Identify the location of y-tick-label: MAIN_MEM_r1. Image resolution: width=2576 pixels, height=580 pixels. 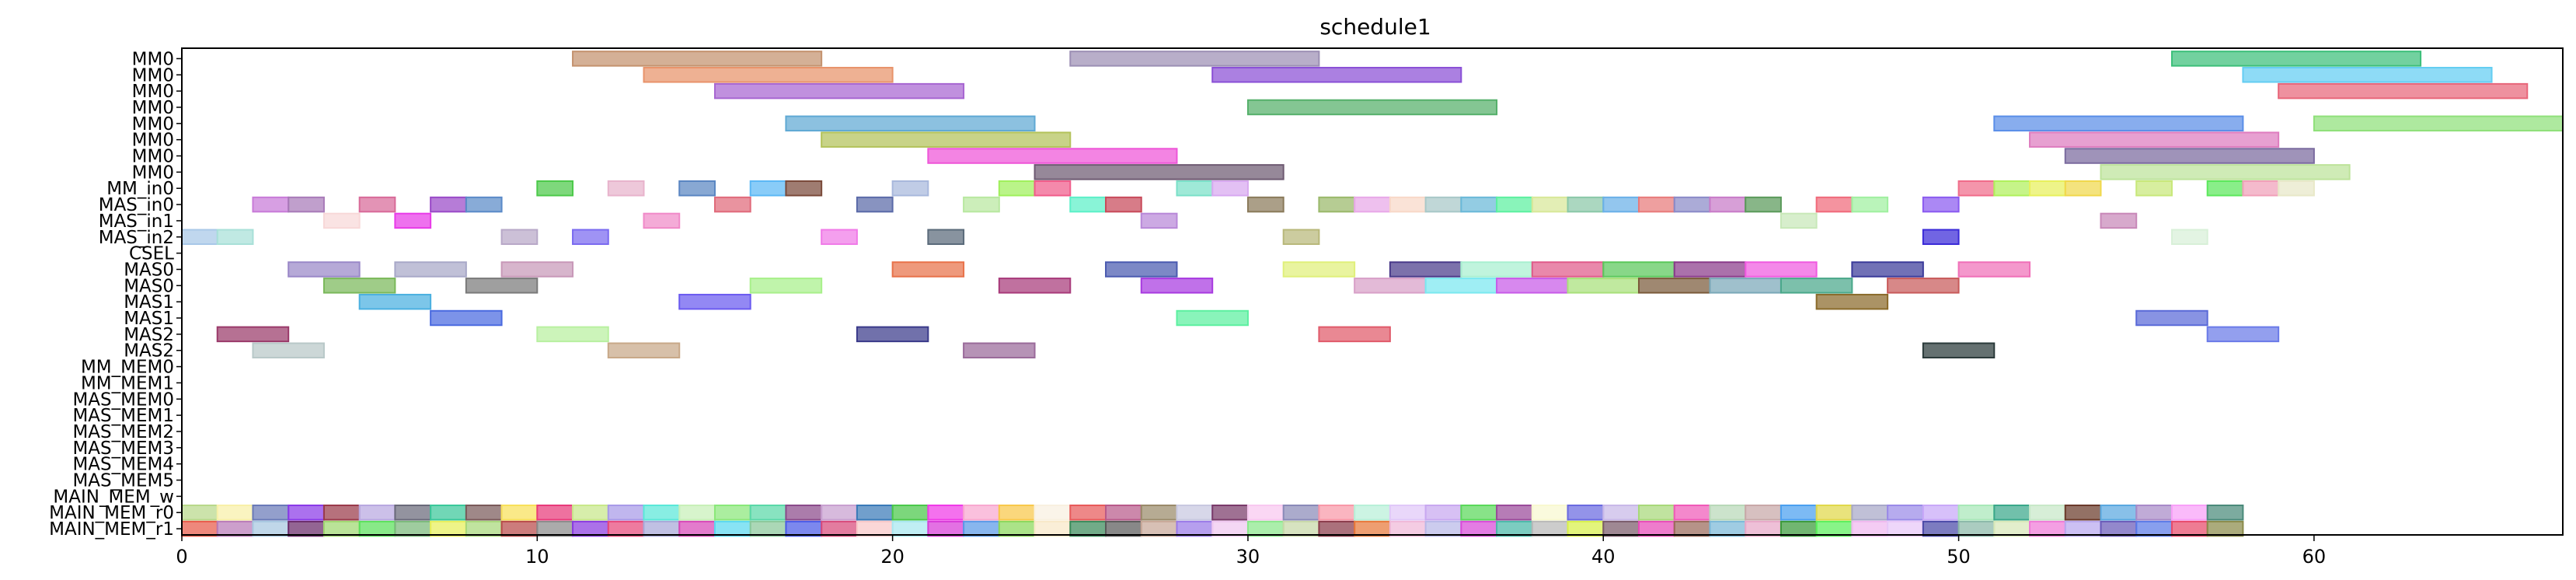
(112, 529).